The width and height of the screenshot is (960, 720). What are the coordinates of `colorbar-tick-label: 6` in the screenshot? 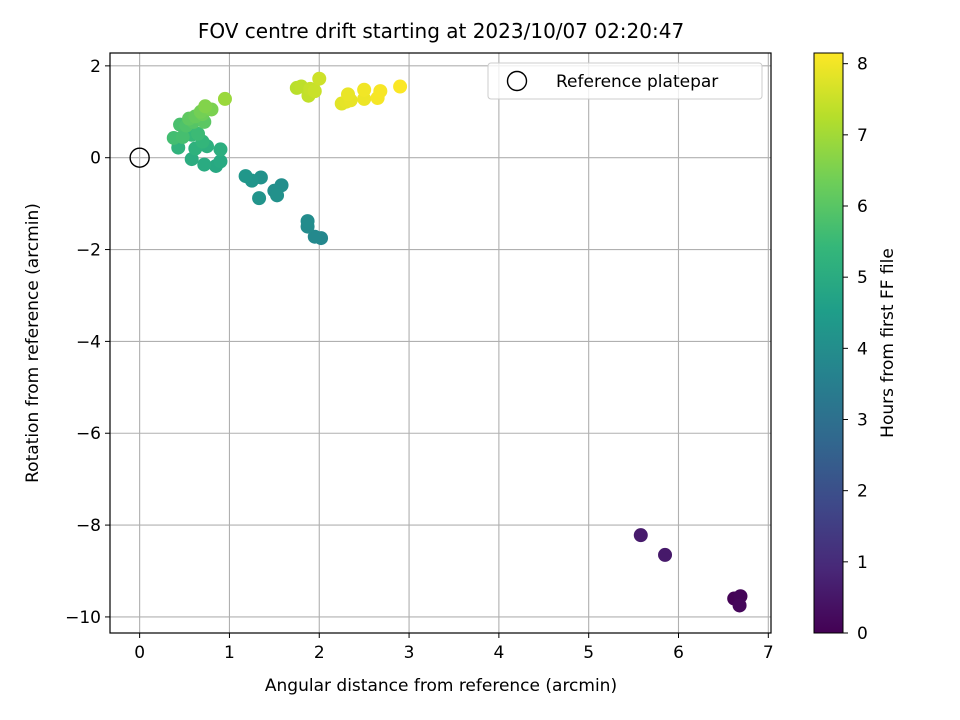 It's located at (862, 207).